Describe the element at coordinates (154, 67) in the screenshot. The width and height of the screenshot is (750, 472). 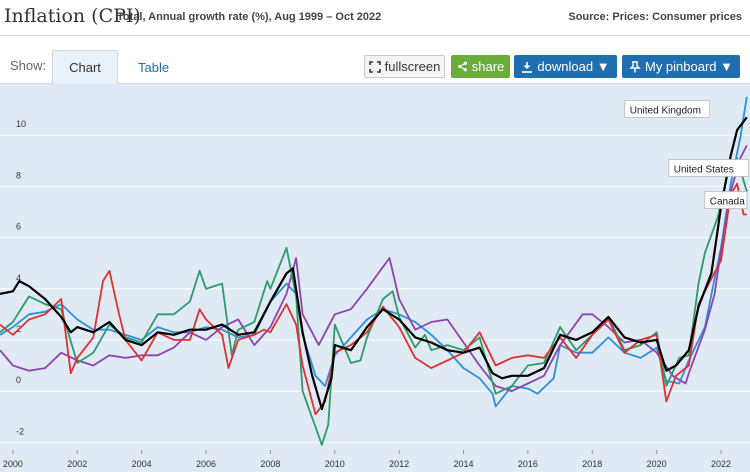
I see `tab-table: Table` at that location.